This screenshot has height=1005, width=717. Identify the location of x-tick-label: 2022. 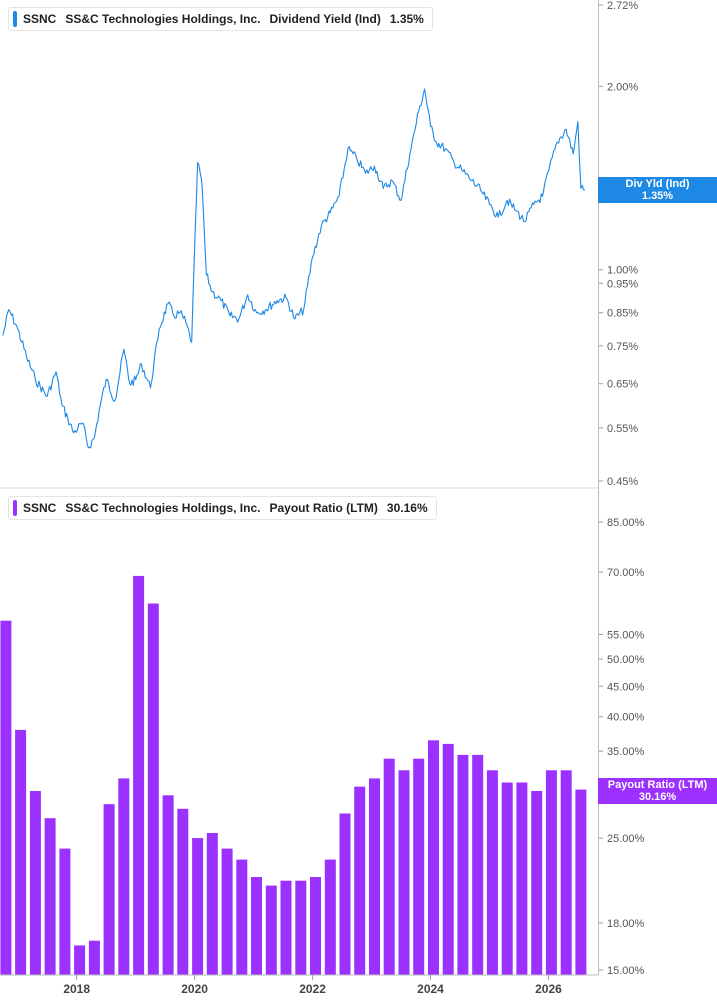
(312, 989).